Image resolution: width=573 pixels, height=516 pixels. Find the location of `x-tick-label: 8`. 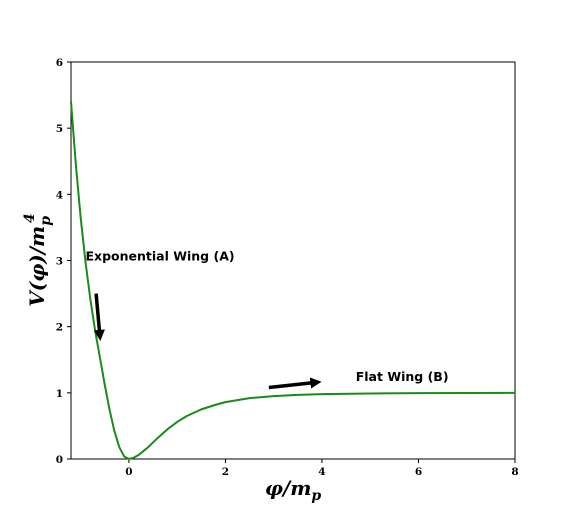

x-tick-label: 8 is located at coordinates (514, 472).